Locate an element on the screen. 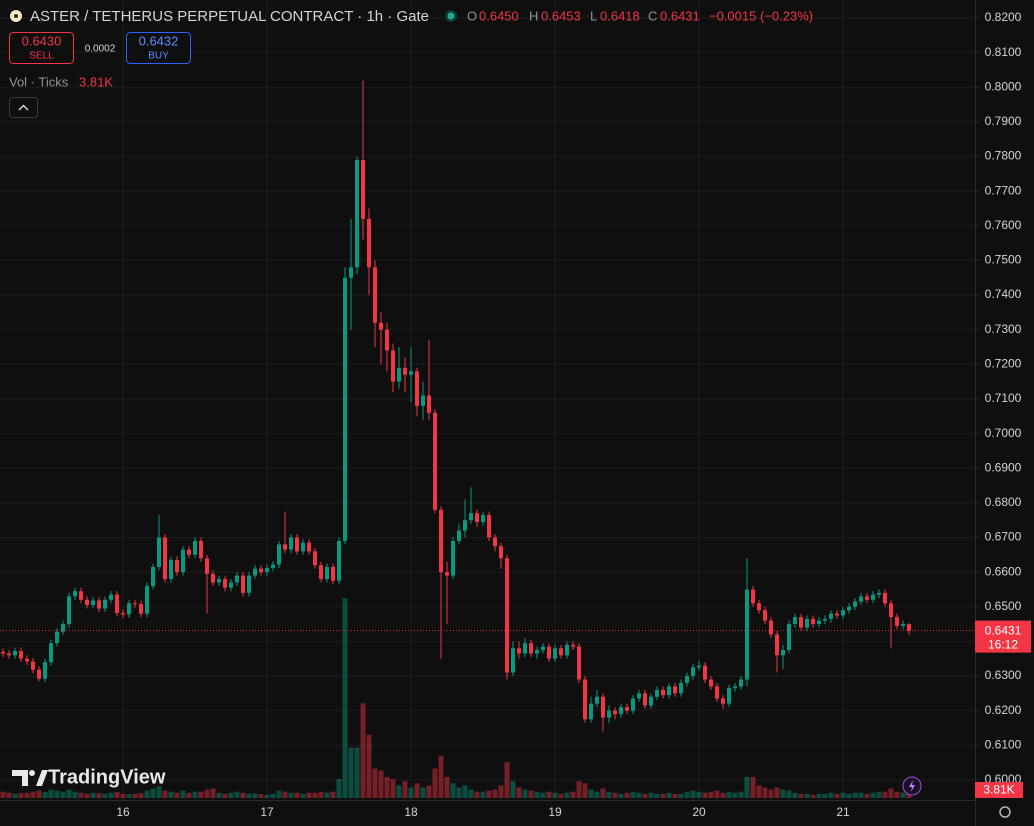 Image resolution: width=1034 pixels, height=826 pixels. status-dot is located at coordinates (451, 16).